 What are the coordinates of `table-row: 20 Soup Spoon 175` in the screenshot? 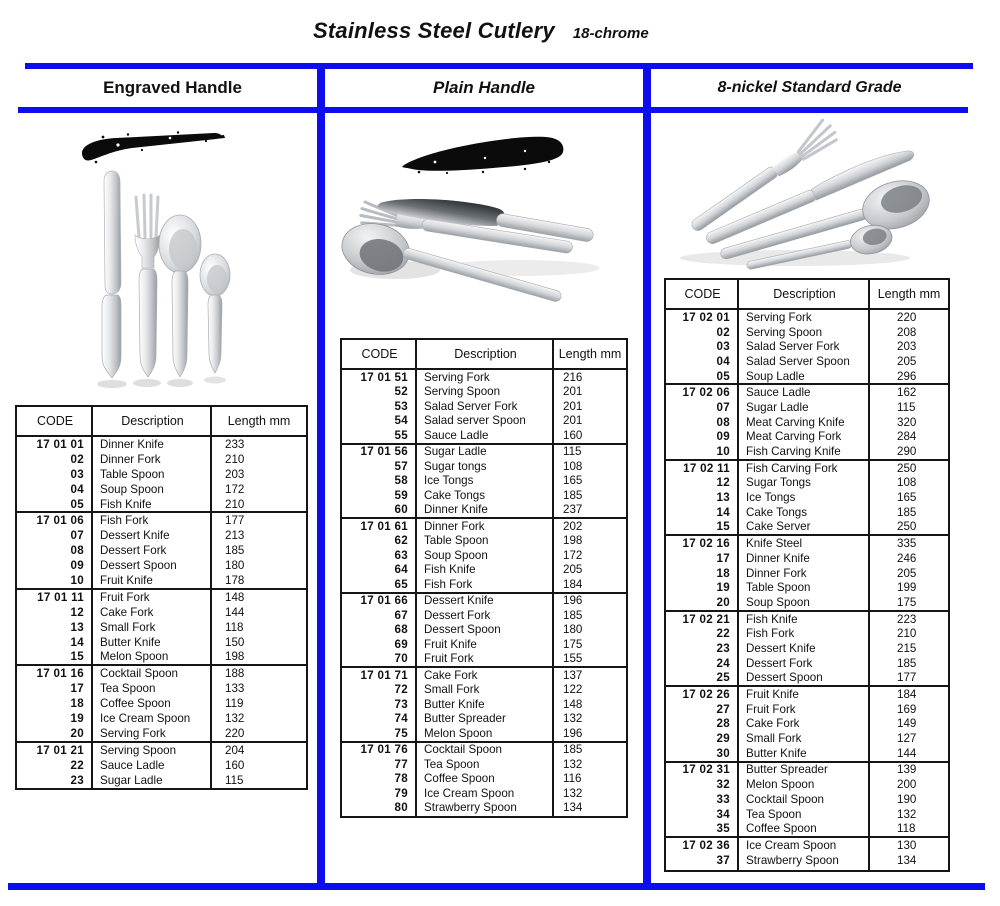 It's located at (807, 602).